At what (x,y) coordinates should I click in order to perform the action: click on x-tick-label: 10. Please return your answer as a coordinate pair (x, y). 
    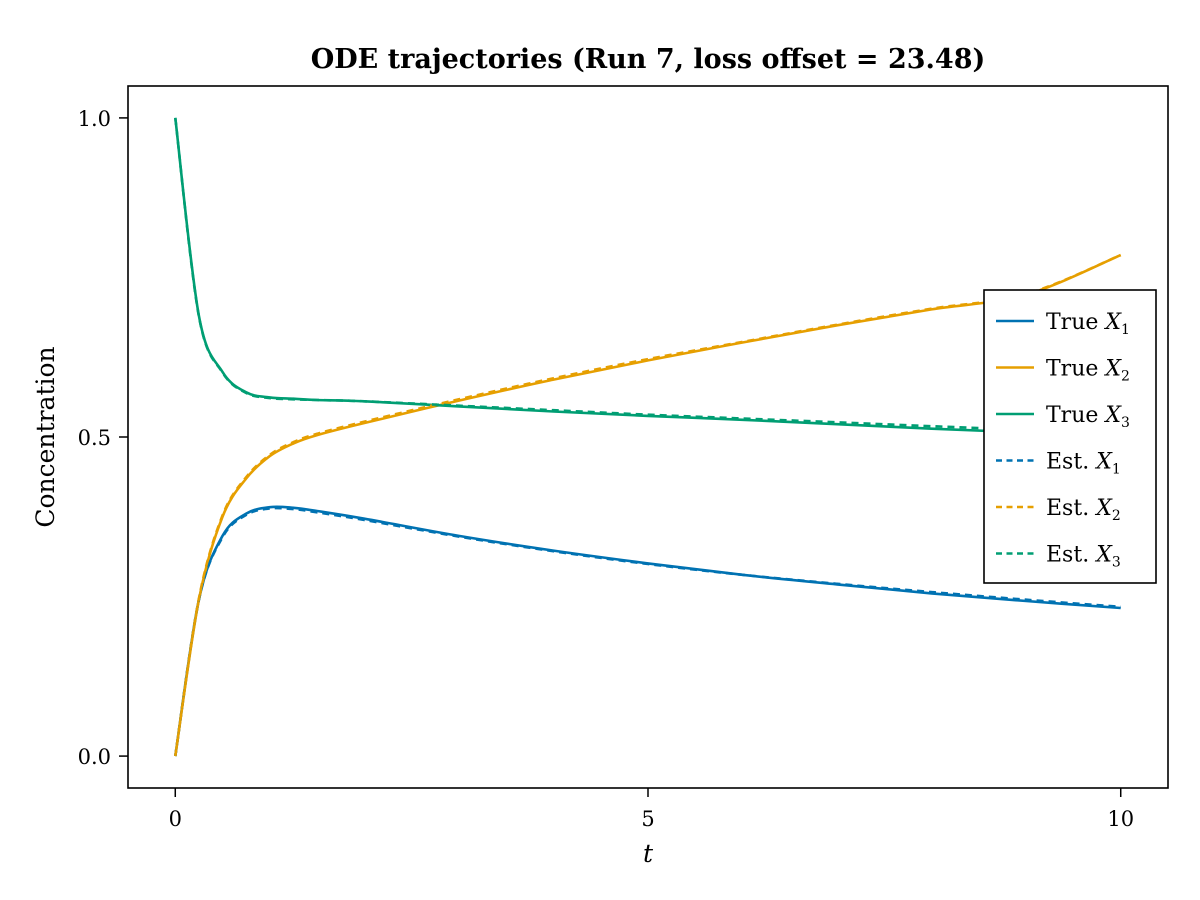
    Looking at the image, I should click on (1120, 819).